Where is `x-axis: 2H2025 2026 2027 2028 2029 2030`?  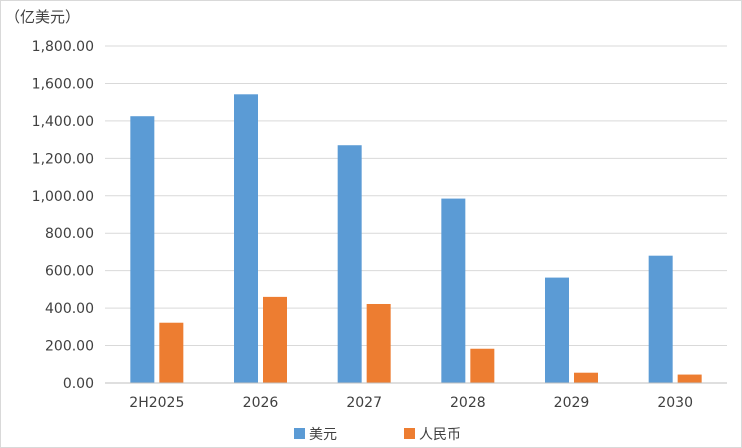
x-axis: 2H2025 2026 2027 2028 2029 2030 is located at coordinates (416, 396).